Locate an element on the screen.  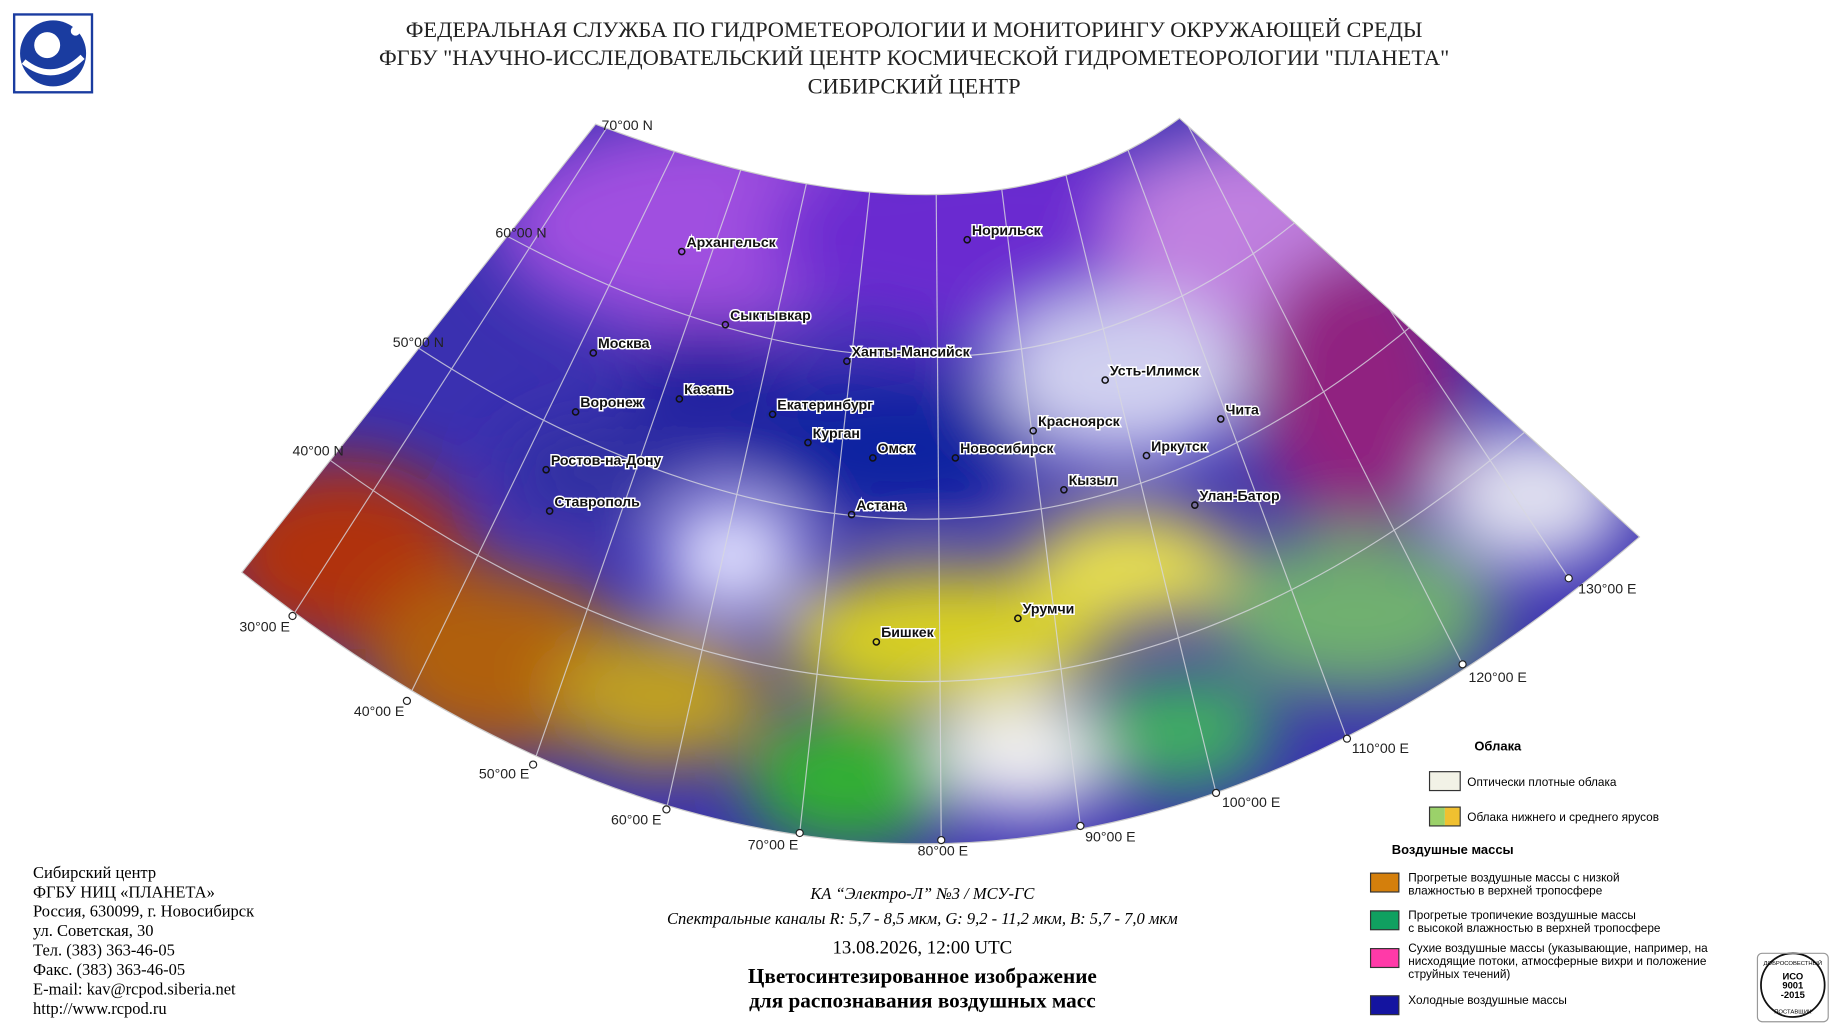
legend-text: Облака нижнего и среднего ярусов is located at coordinates (1563, 817).